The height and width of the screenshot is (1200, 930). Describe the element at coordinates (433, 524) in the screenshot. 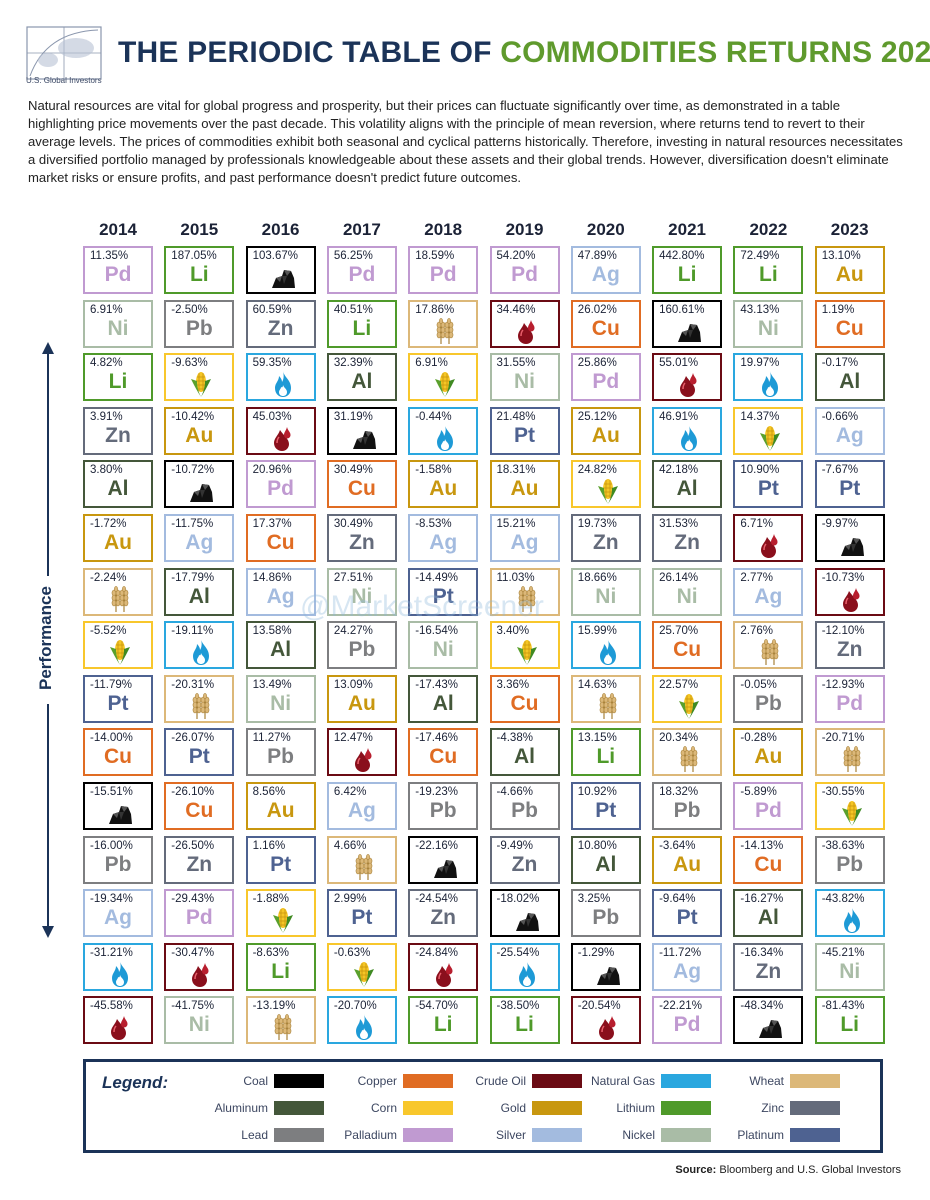

I see `return-value: -8.53%` at that location.